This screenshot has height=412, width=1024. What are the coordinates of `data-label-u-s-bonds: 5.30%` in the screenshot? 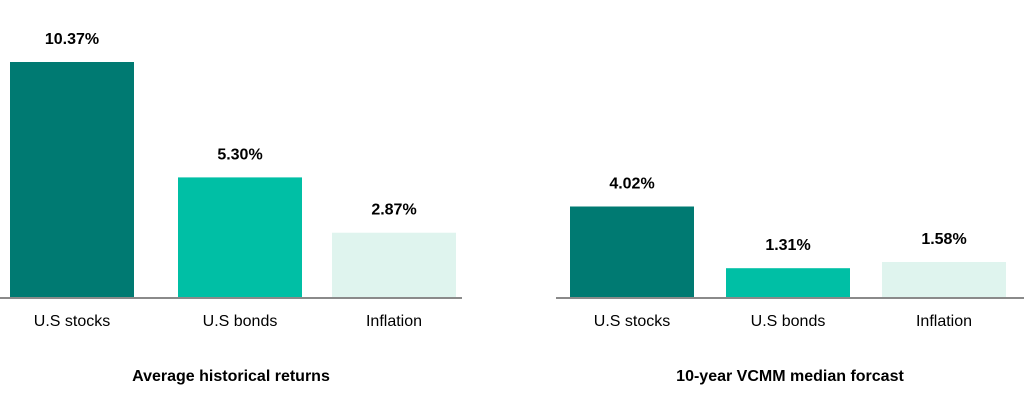 It's located at (239, 154).